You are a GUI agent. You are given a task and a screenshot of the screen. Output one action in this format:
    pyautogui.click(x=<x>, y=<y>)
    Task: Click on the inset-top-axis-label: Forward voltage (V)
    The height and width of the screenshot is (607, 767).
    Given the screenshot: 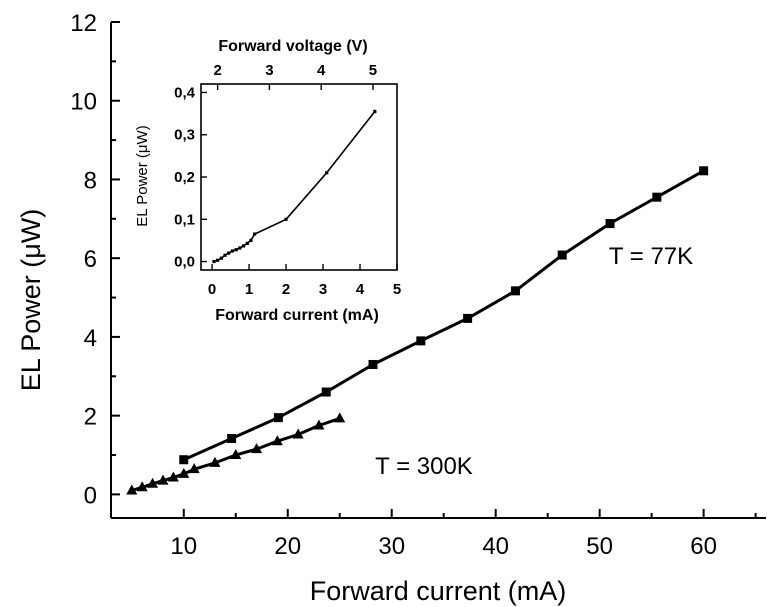 What is the action you would take?
    pyautogui.click(x=292, y=46)
    